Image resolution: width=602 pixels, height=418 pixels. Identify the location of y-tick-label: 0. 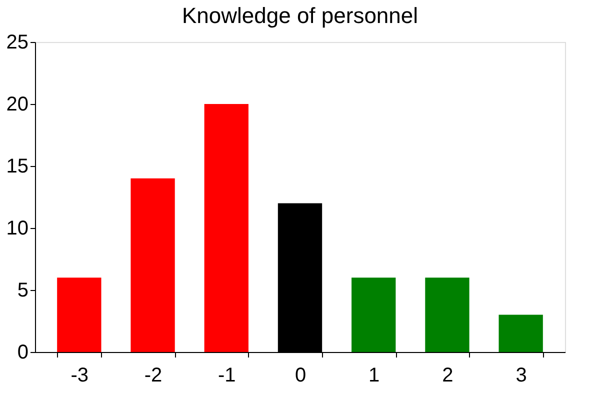
(22, 353).